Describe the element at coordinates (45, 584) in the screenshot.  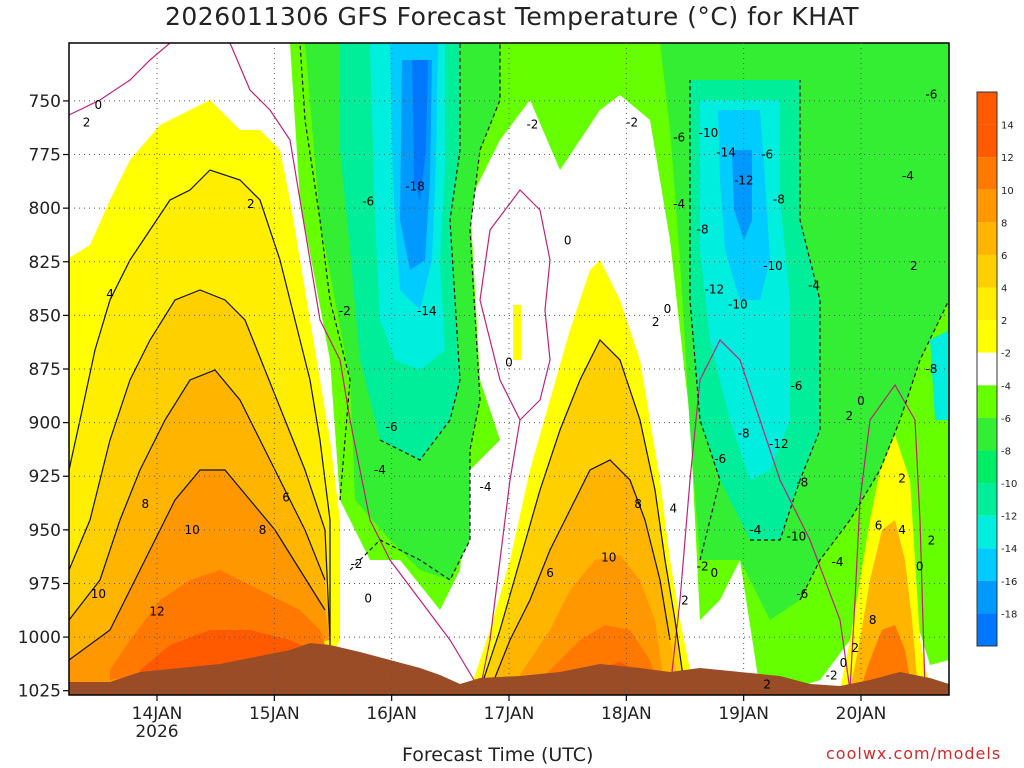
I see `y-tick-label: 975` at that location.